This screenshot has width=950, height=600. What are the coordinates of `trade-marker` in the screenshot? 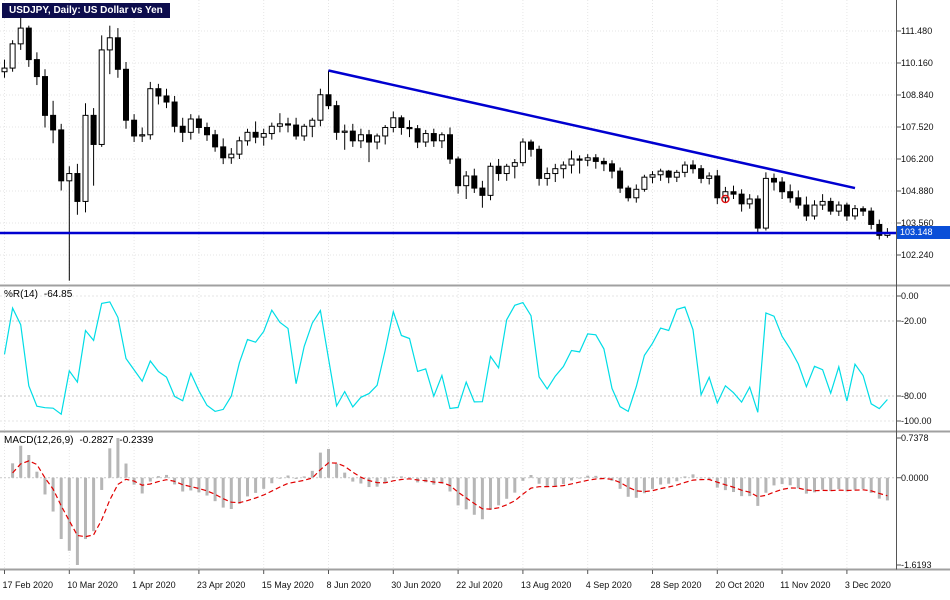 It's located at (725, 199).